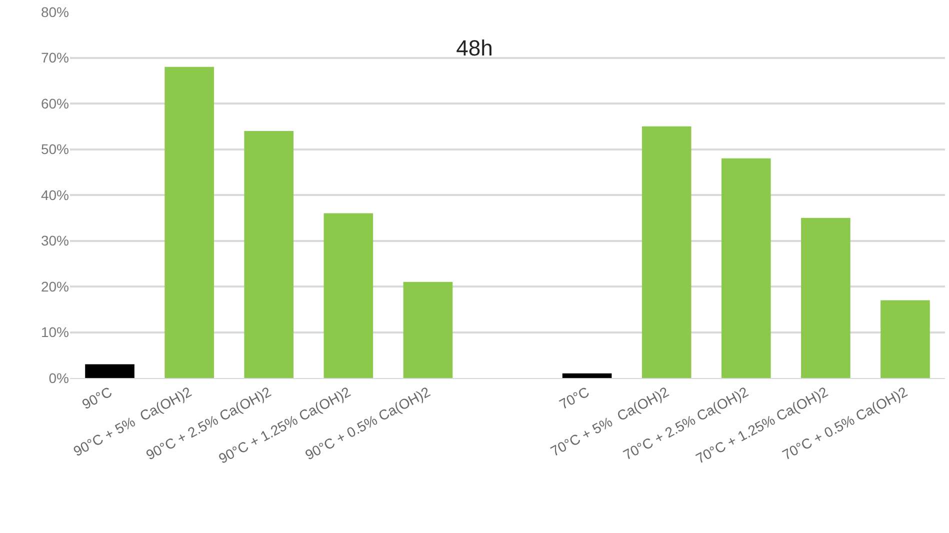  What do you see at coordinates (474, 47) in the screenshot?
I see `text: 48h` at bounding box center [474, 47].